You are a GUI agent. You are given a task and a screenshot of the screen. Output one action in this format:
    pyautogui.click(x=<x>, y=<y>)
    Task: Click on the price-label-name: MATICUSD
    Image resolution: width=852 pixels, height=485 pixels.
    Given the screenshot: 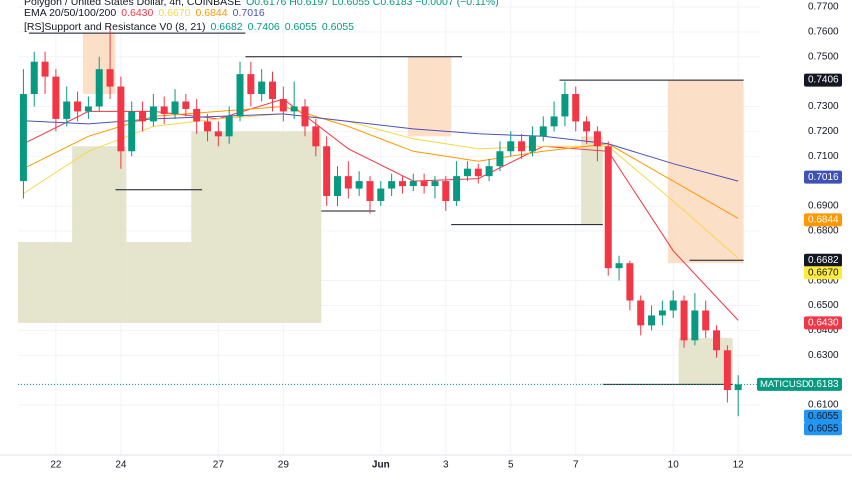 What is the action you would take?
    pyautogui.click(x=784, y=384)
    